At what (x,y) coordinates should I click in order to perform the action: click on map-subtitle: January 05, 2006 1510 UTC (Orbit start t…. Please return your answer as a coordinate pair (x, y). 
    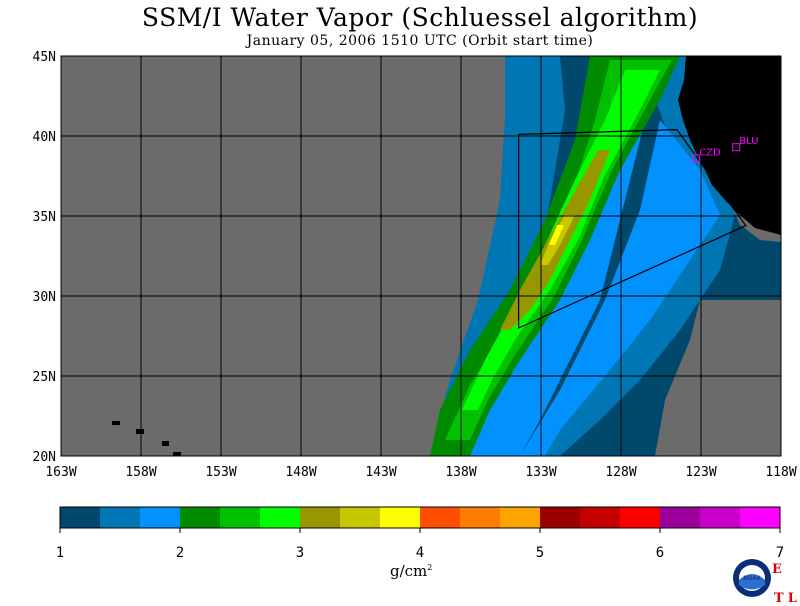
    Looking at the image, I should click on (420, 41).